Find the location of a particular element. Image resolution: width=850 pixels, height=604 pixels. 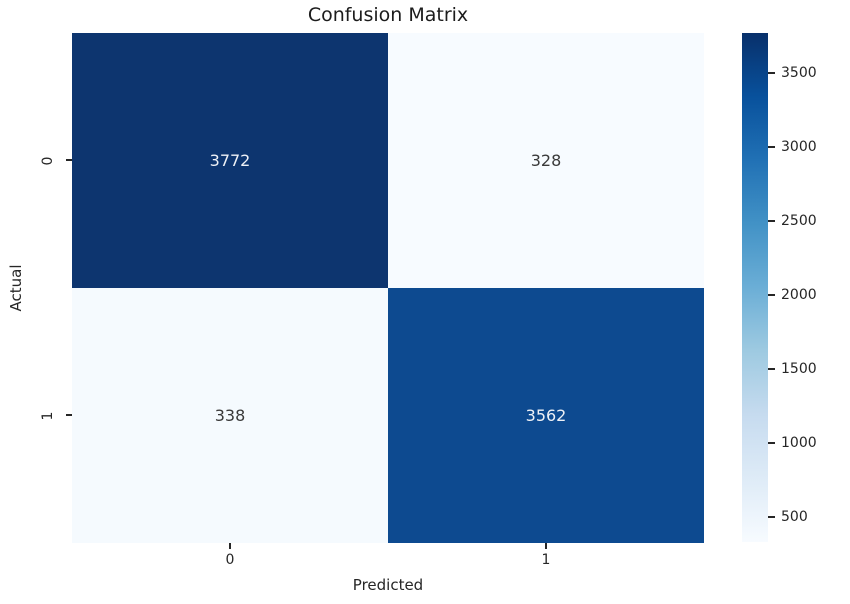

y-axis-label: Actual is located at coordinates (16, 288).